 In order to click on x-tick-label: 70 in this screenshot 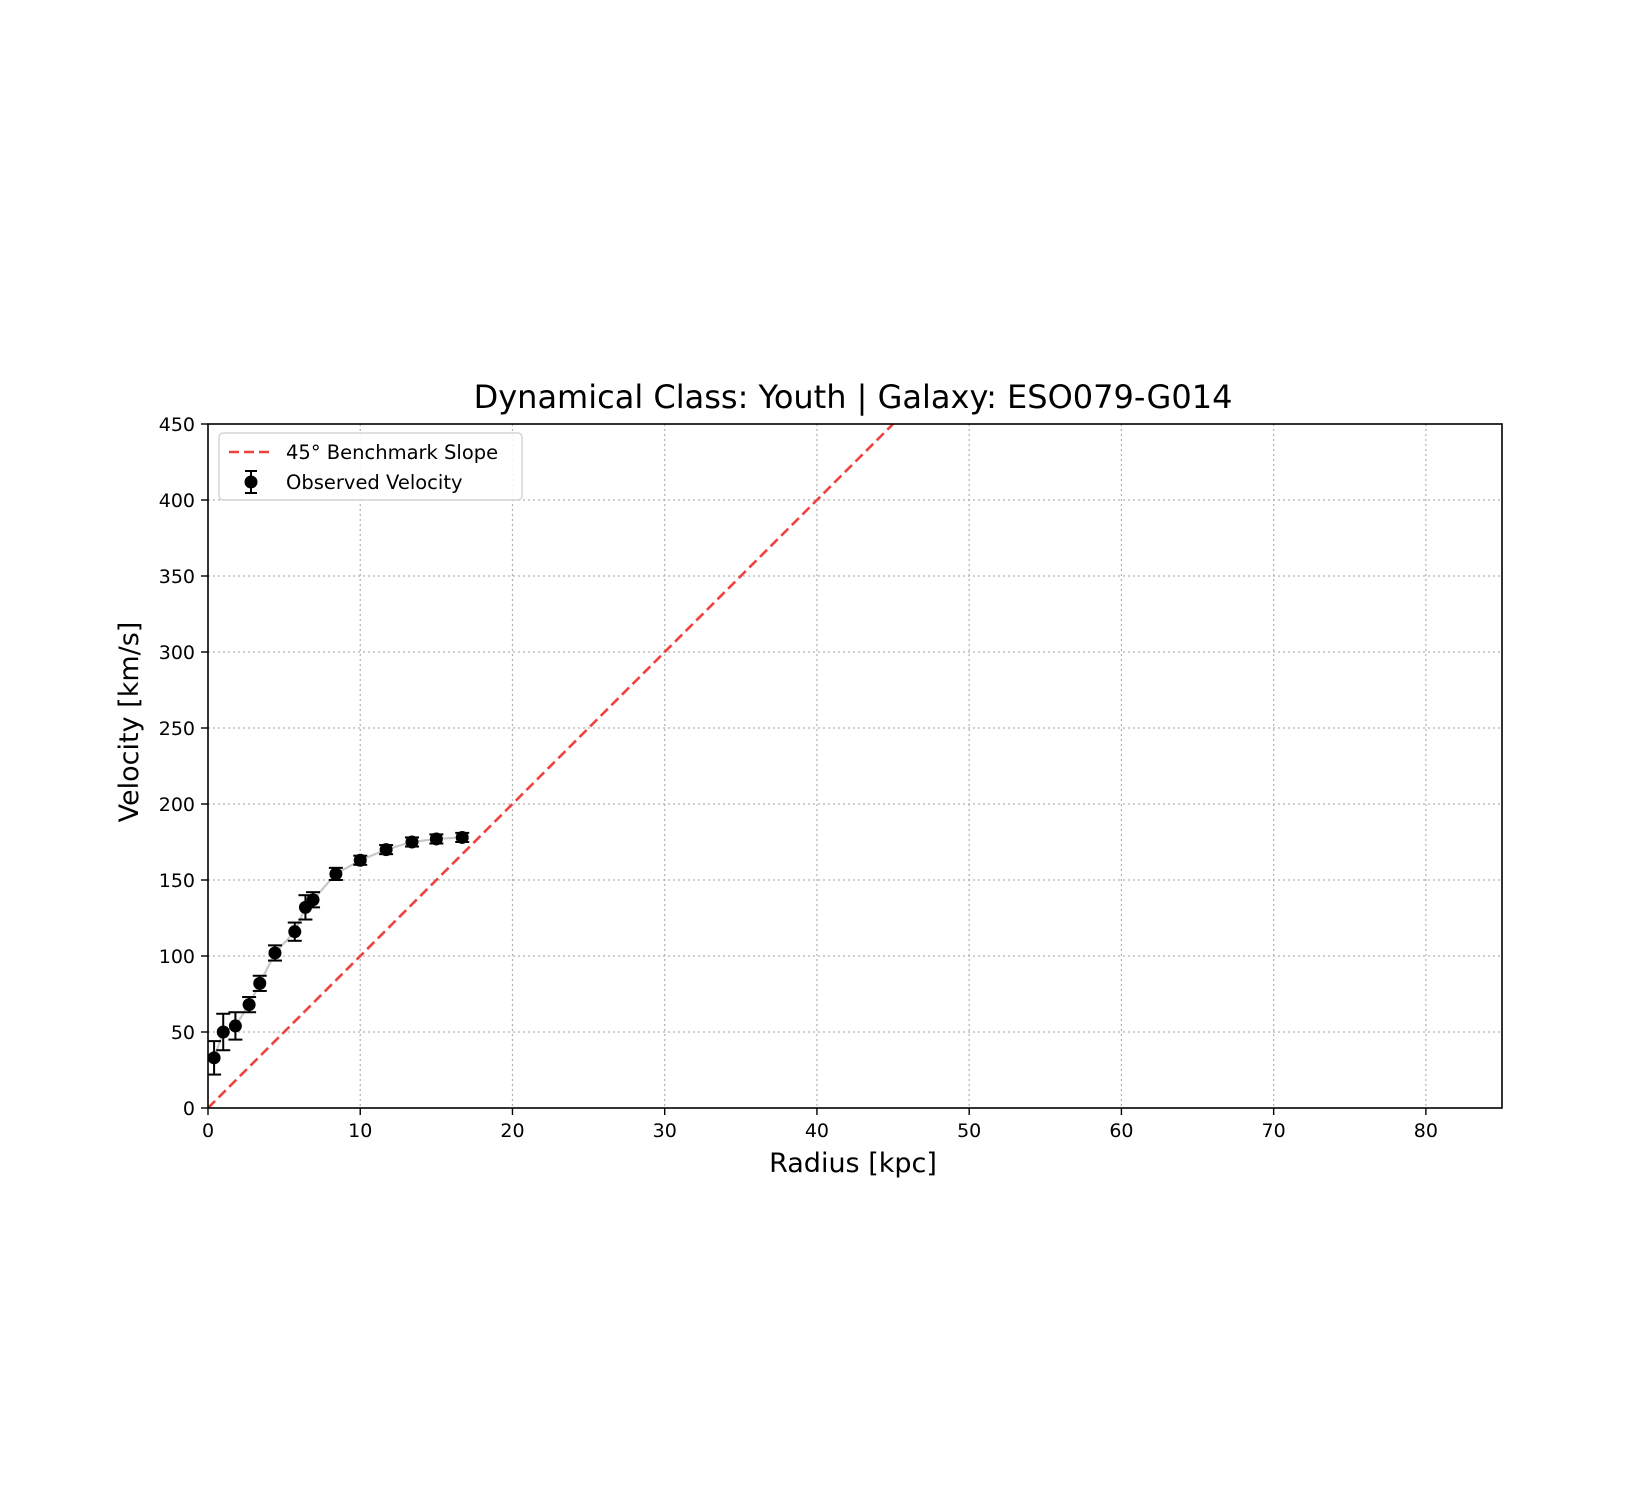, I will do `click(1274, 1131)`.